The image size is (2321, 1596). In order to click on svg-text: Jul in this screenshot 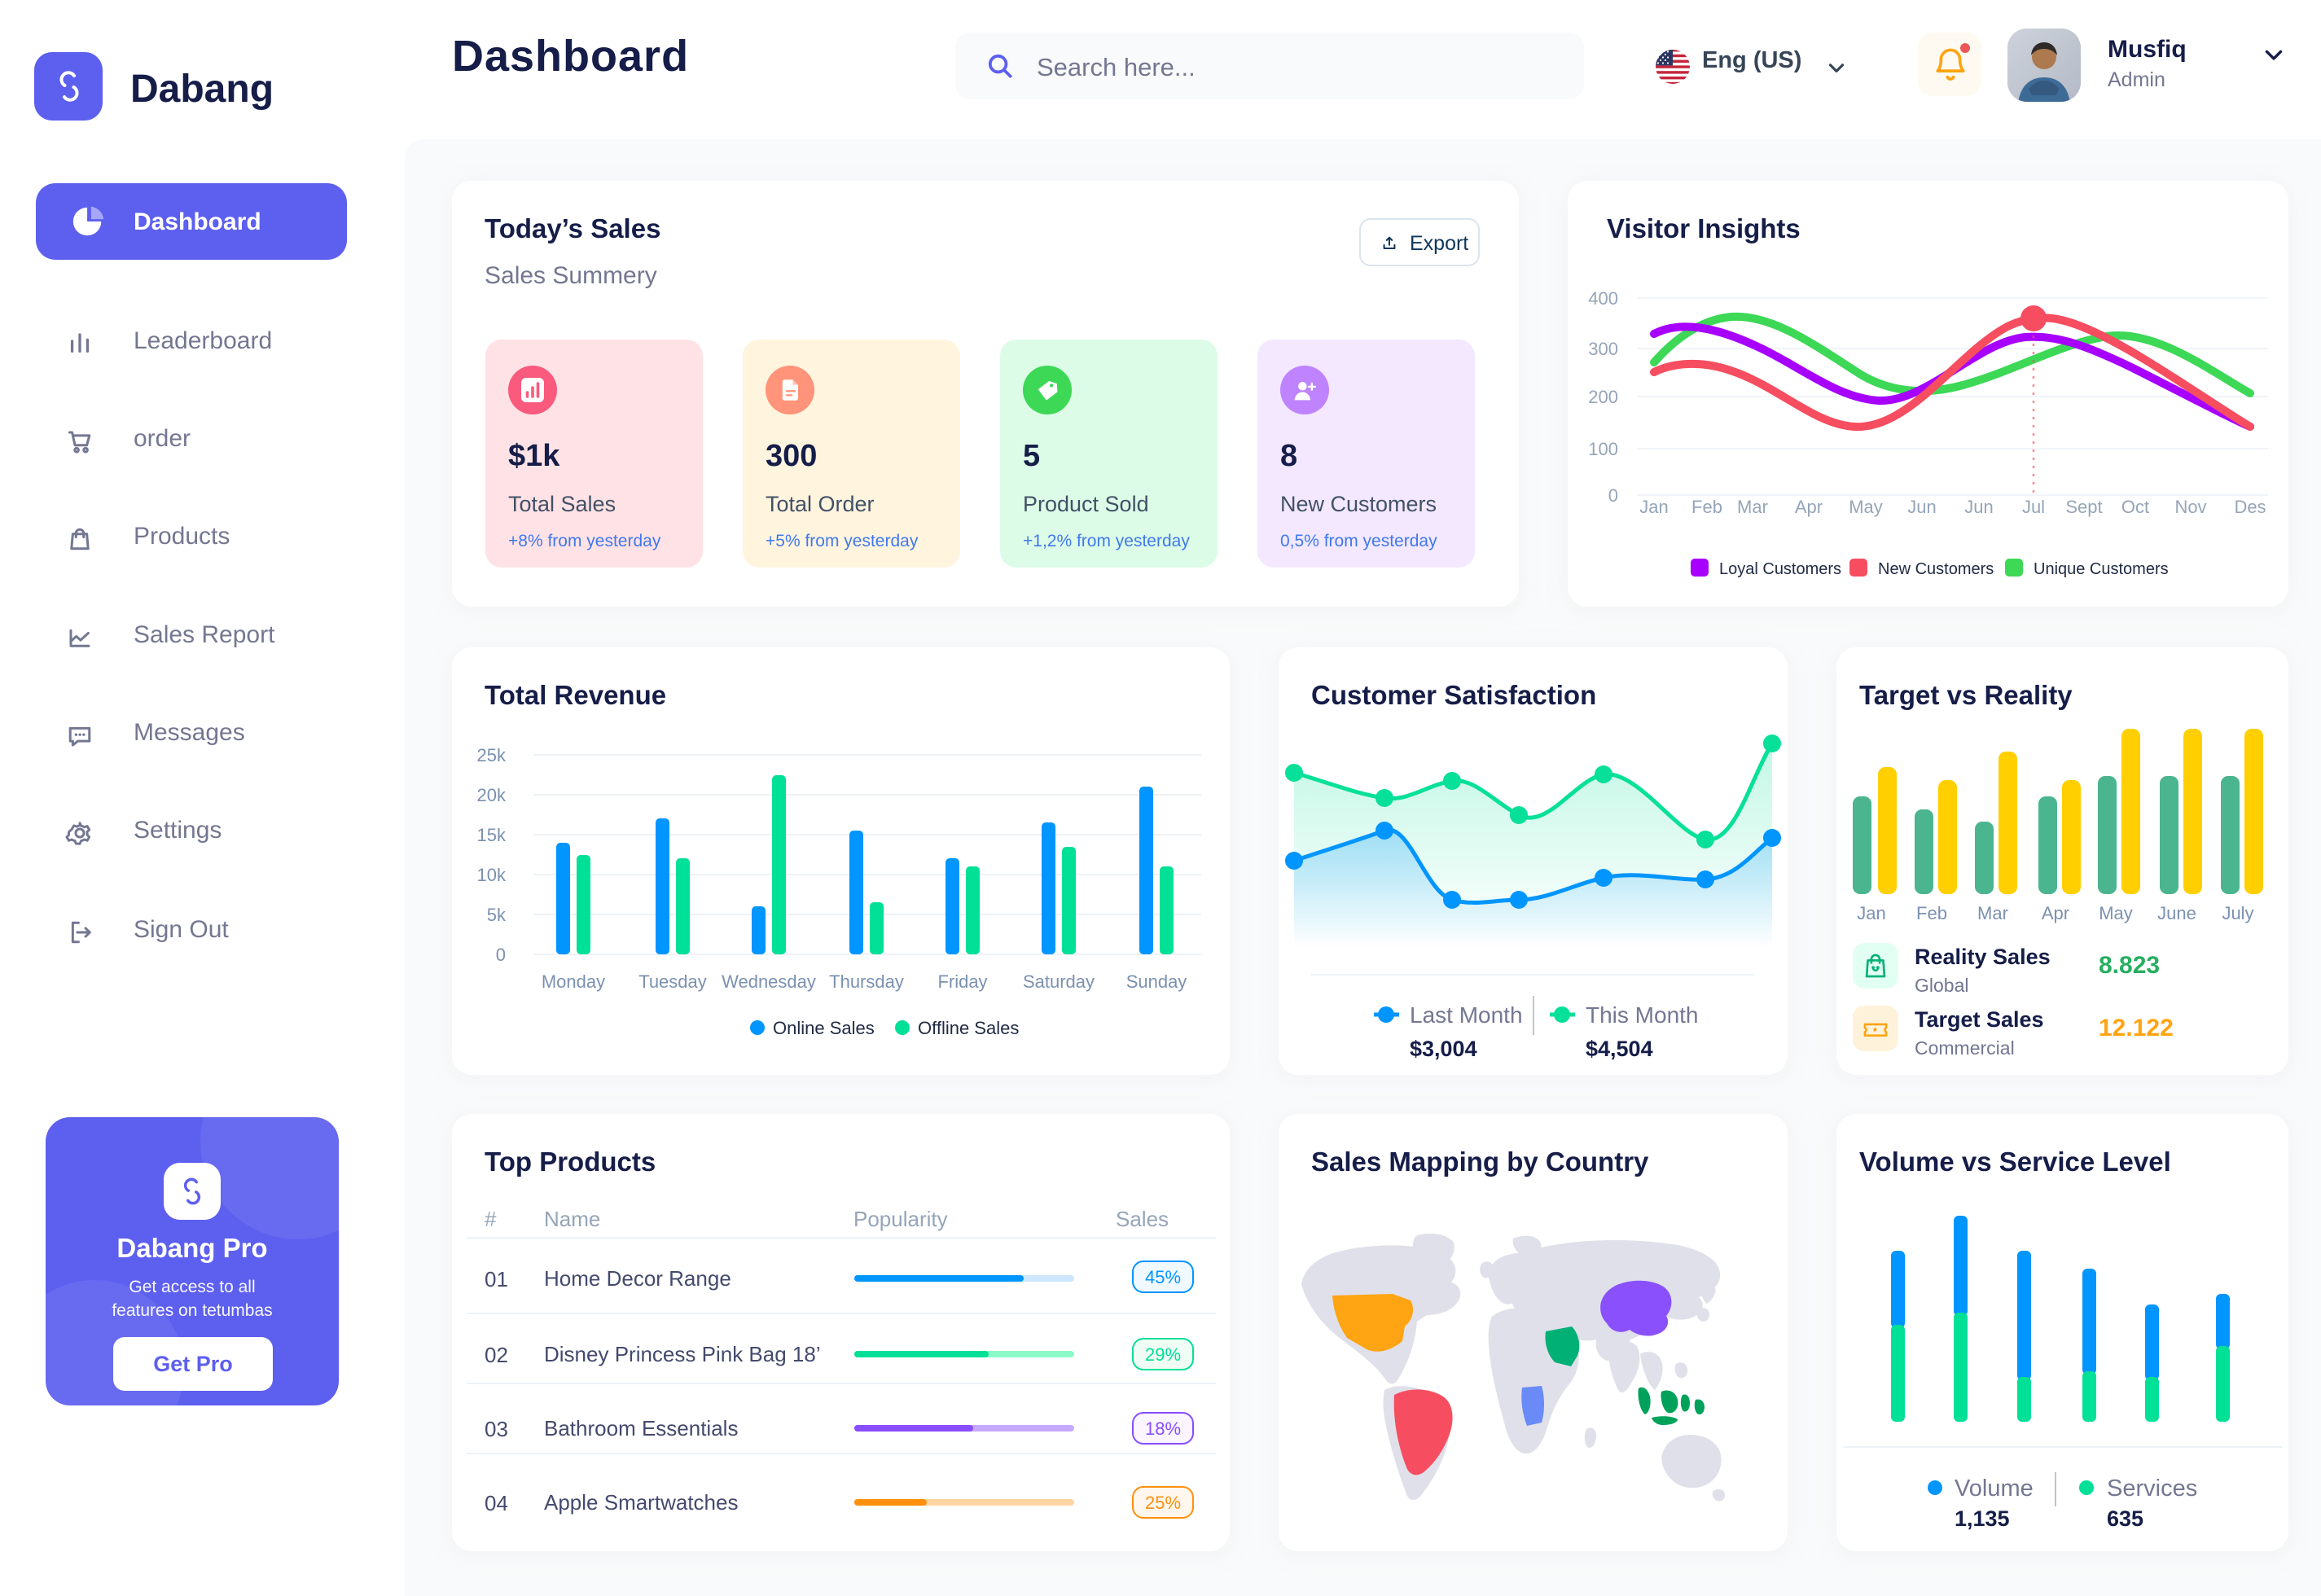, I will do `click(2033, 507)`.